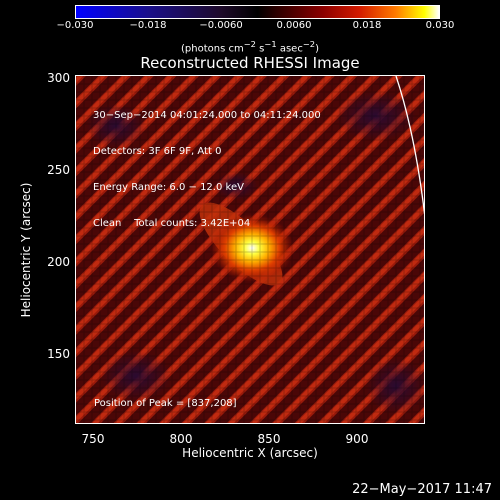 This screenshot has width=500, height=500. Describe the element at coordinates (181, 439) in the screenshot. I see `x-tick: 800` at that location.